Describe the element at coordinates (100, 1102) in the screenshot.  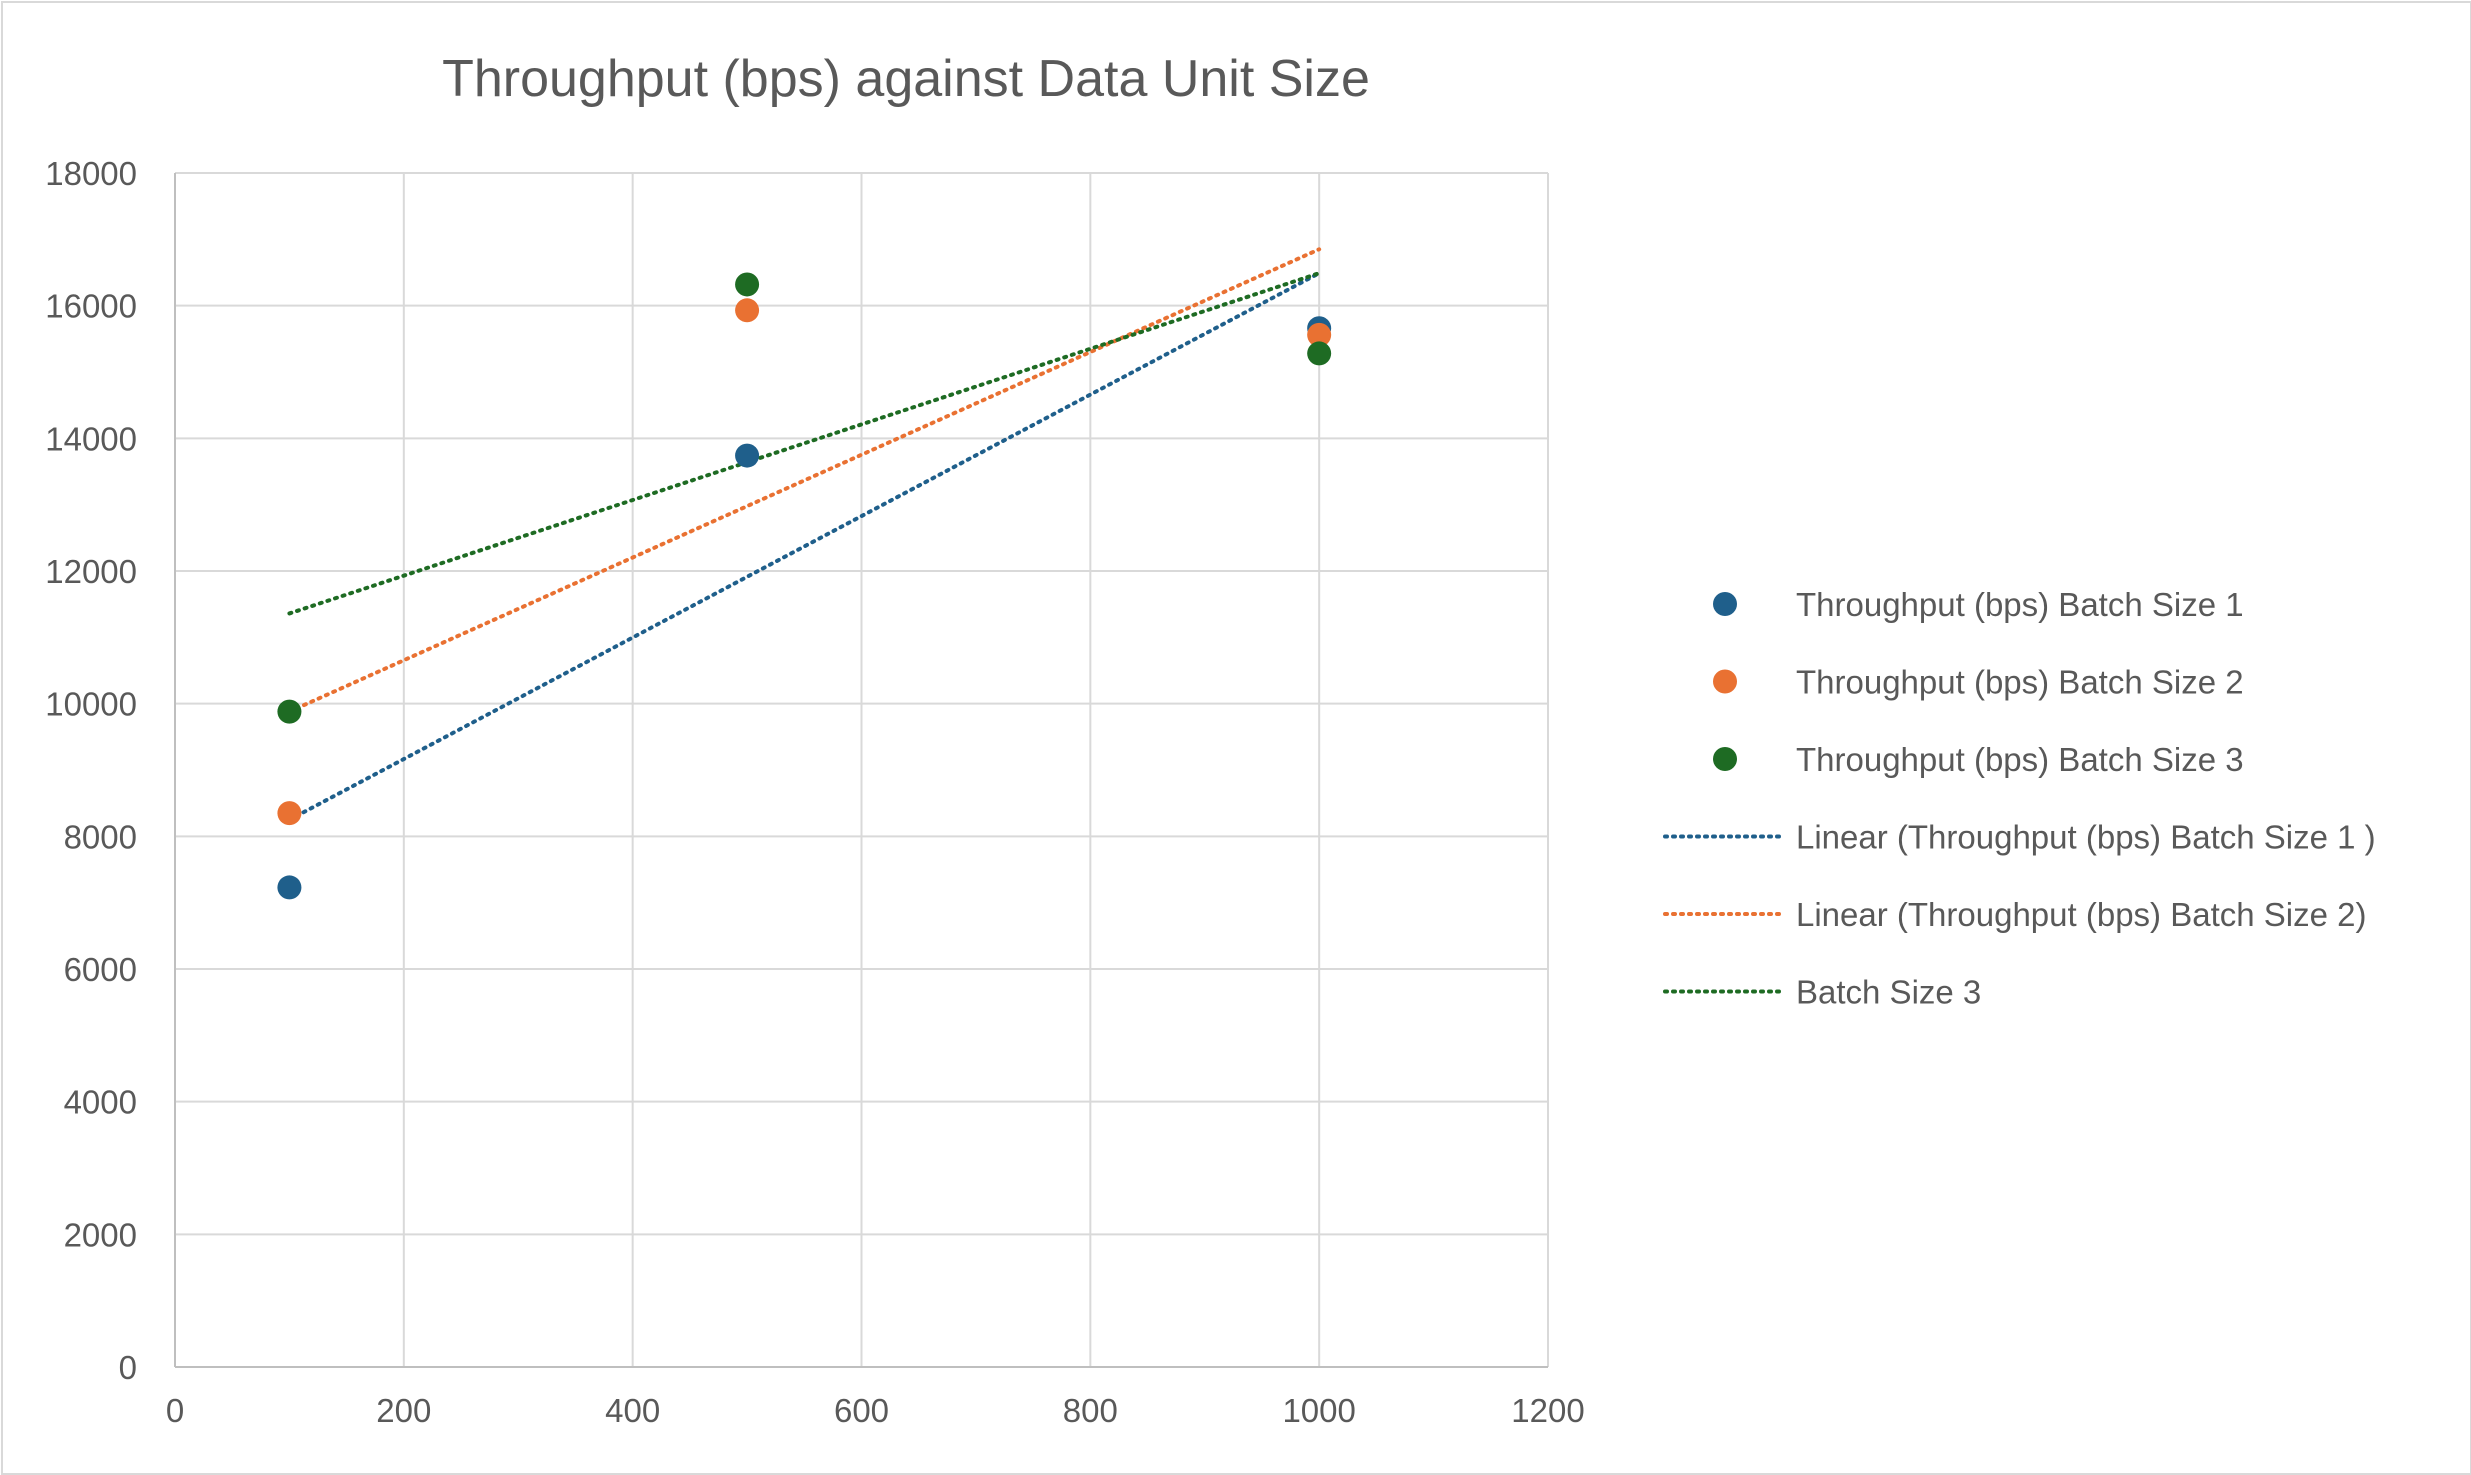
I see `y-tick-label: 4000` at that location.